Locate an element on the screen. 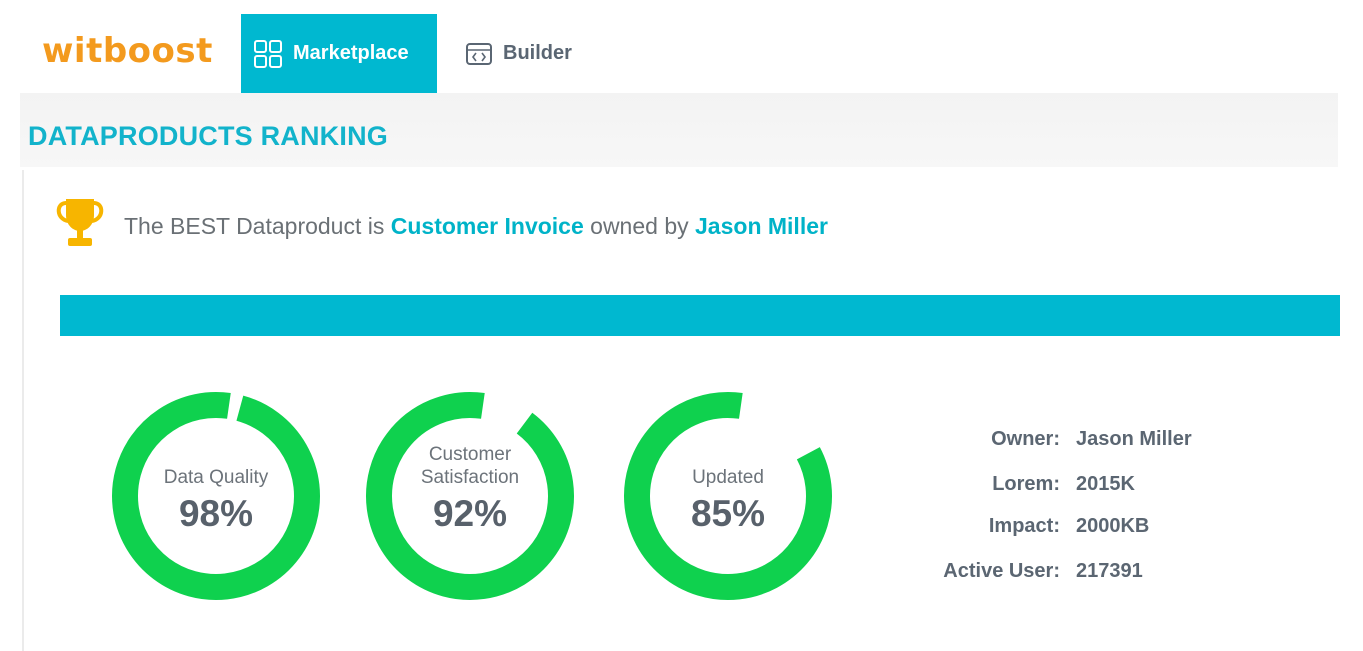 This screenshot has height=651, width=1363. tab-marketplace-label: Marketplace is located at coordinates (351, 53).